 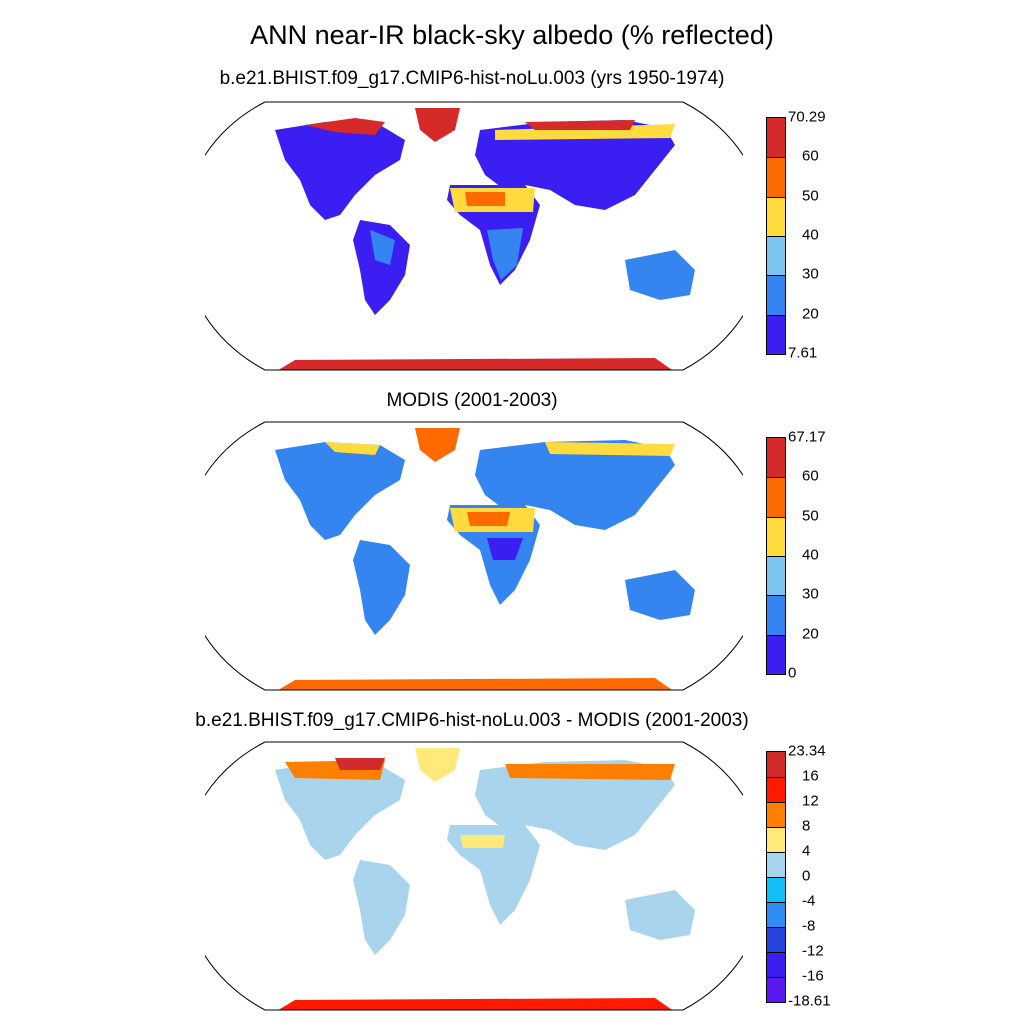 I want to click on panel-1-colorbar, so click(x=776, y=236).